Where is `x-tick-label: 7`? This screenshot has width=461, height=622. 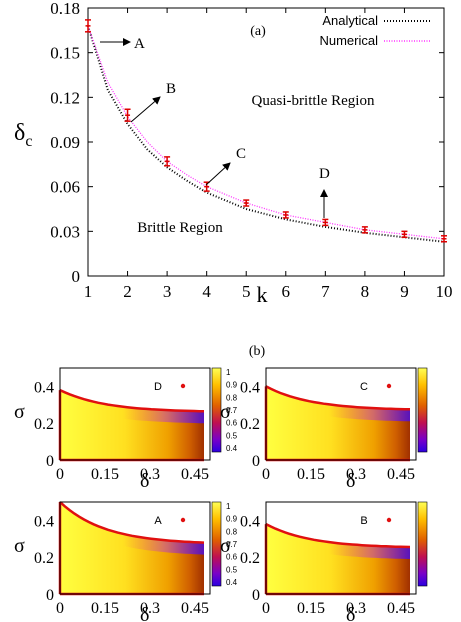
x-tick-label: 7 is located at coordinates (325, 291).